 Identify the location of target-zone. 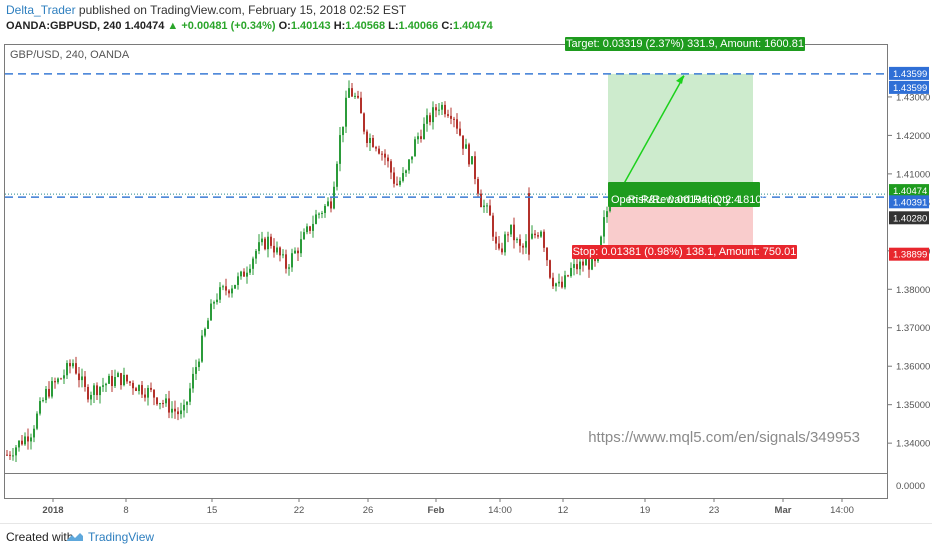
(680, 135).